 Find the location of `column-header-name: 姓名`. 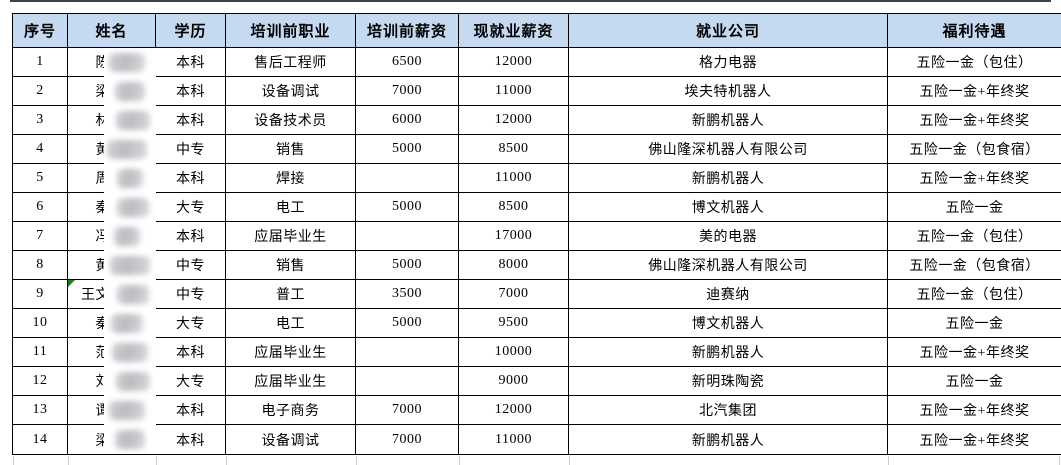

column-header-name: 姓名 is located at coordinates (112, 31).